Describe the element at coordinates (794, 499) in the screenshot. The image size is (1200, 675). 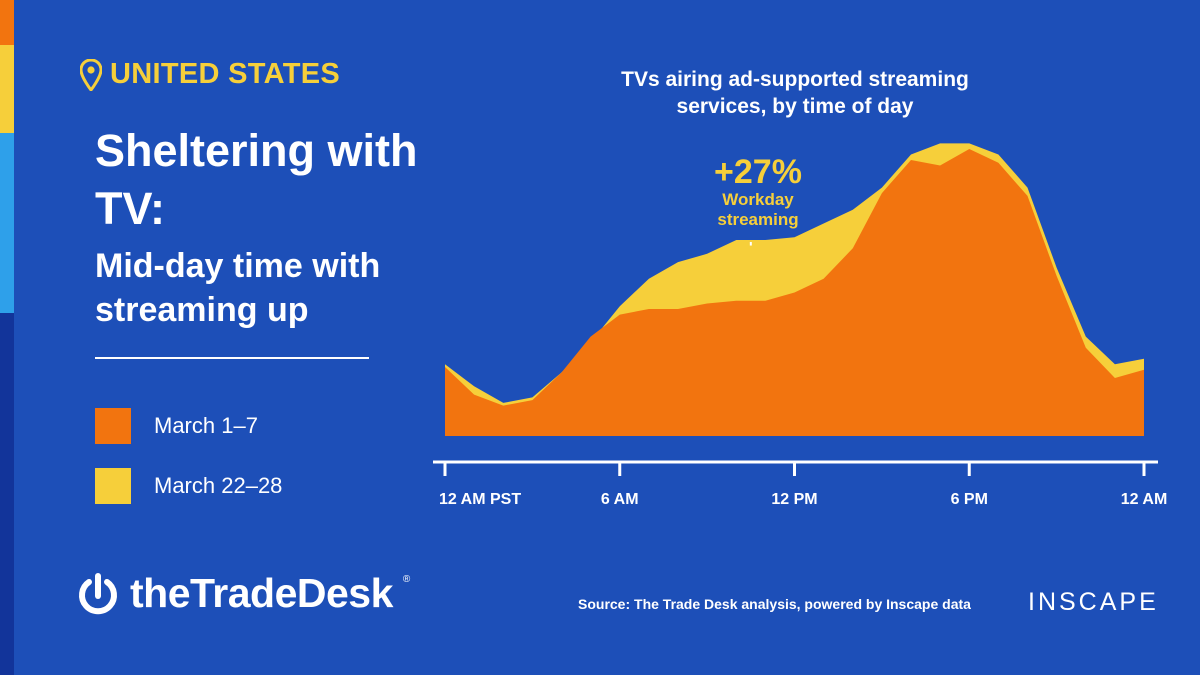
I see `x-tick-label: 12 PM` at that location.